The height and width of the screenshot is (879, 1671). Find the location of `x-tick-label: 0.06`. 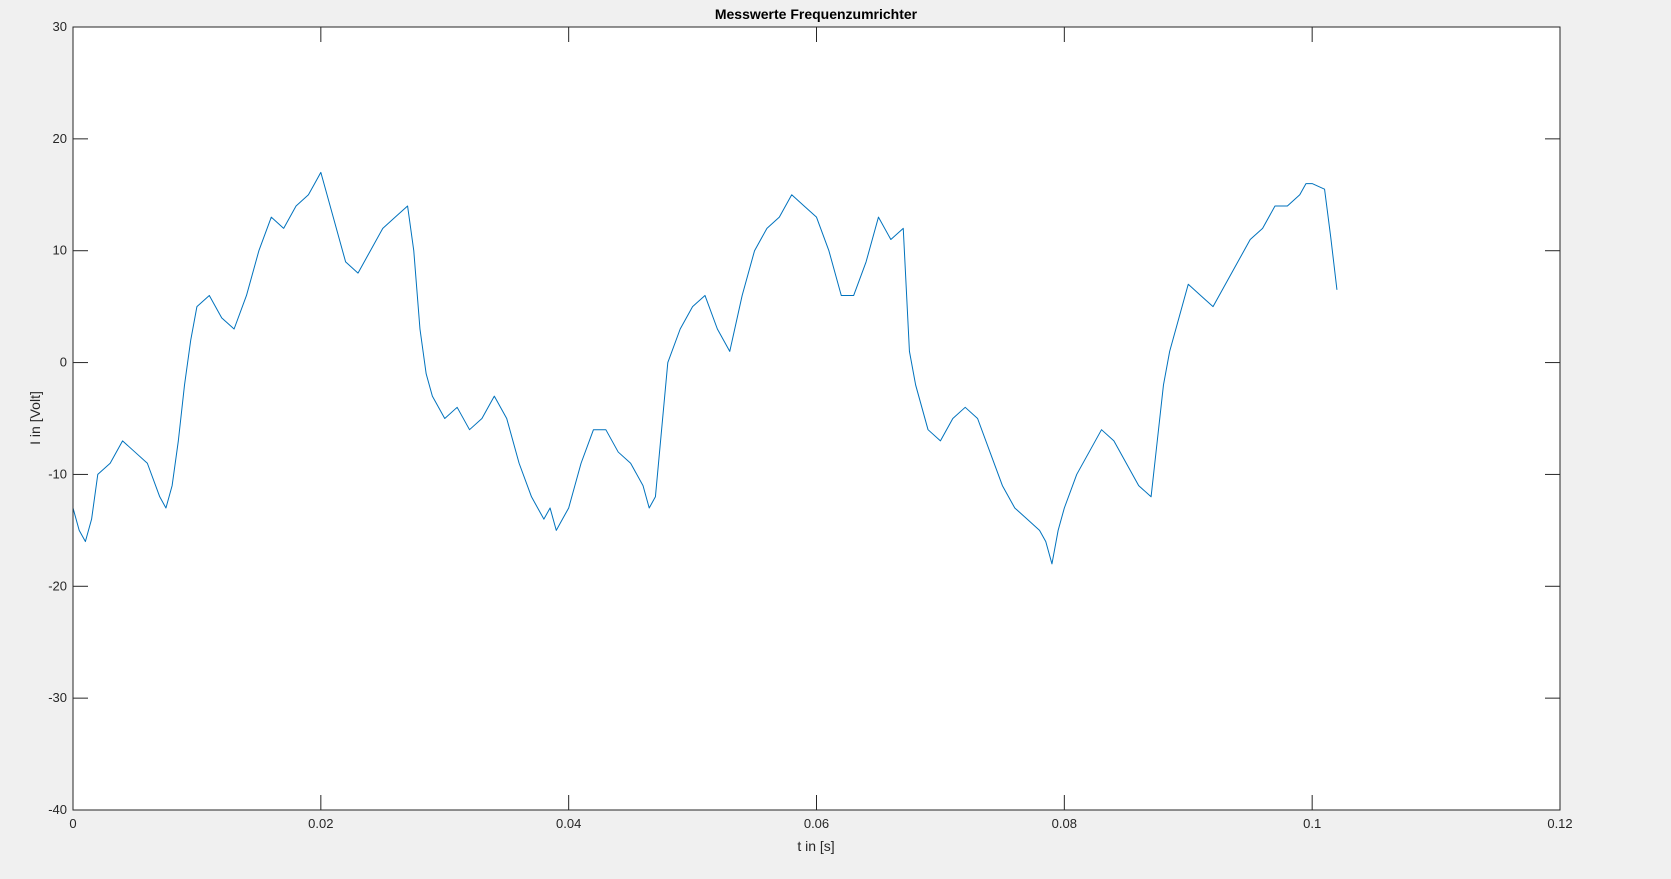

x-tick-label: 0.06 is located at coordinates (816, 823).